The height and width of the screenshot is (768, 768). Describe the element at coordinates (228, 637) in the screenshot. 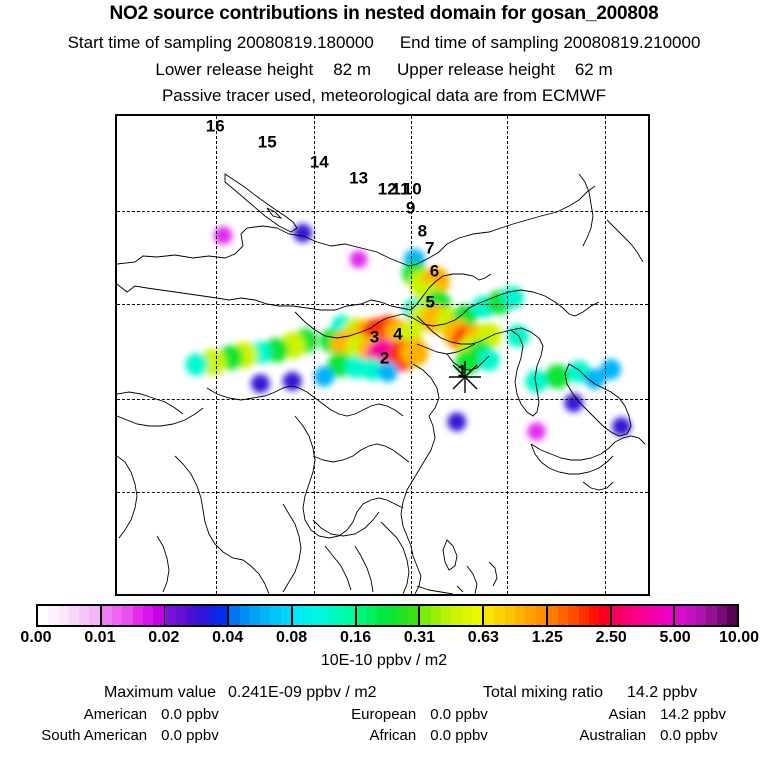

I see `colorbar-tick-0.04: 0.04` at that location.